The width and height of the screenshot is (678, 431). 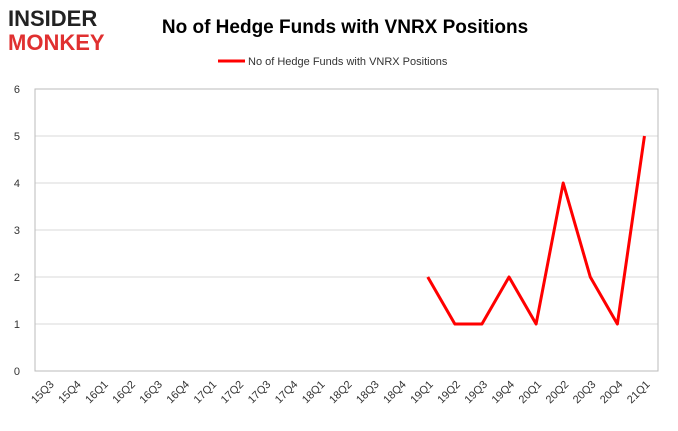 What do you see at coordinates (17, 231) in the screenshot?
I see `y-tick-label: 3` at bounding box center [17, 231].